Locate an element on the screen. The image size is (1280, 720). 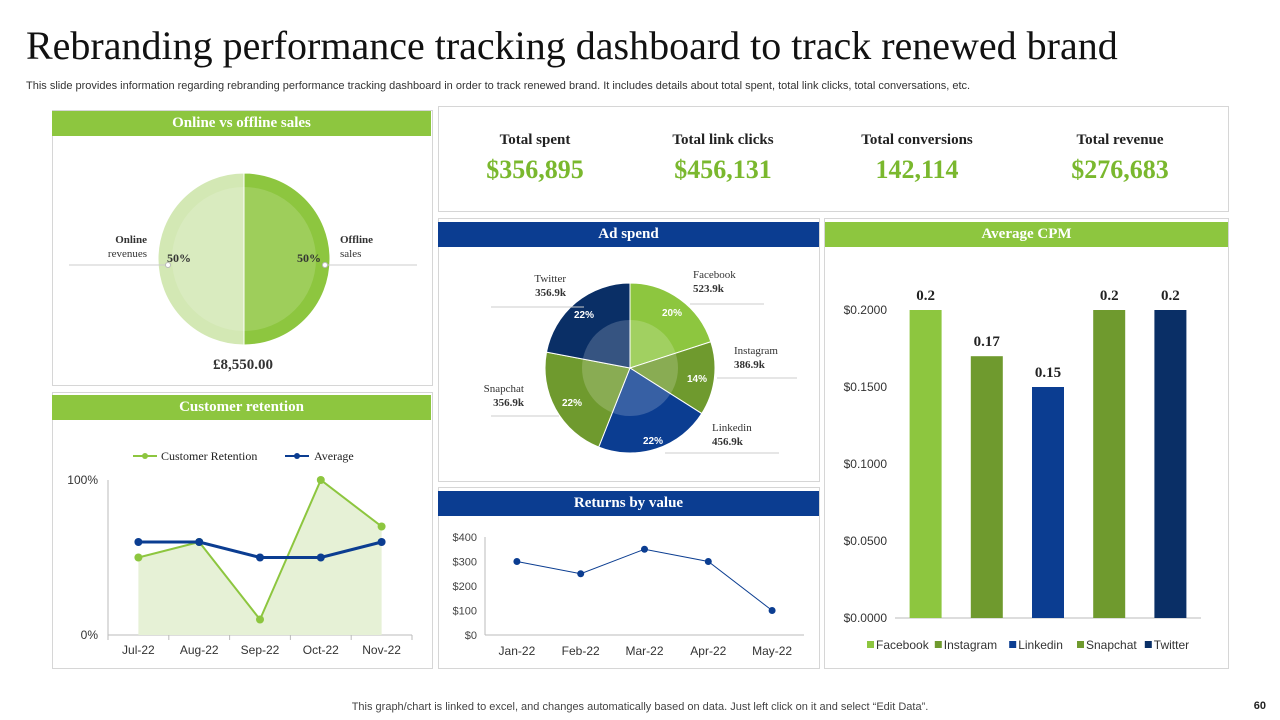
ad-spend-label: Twitter is located at coordinates (550, 279).